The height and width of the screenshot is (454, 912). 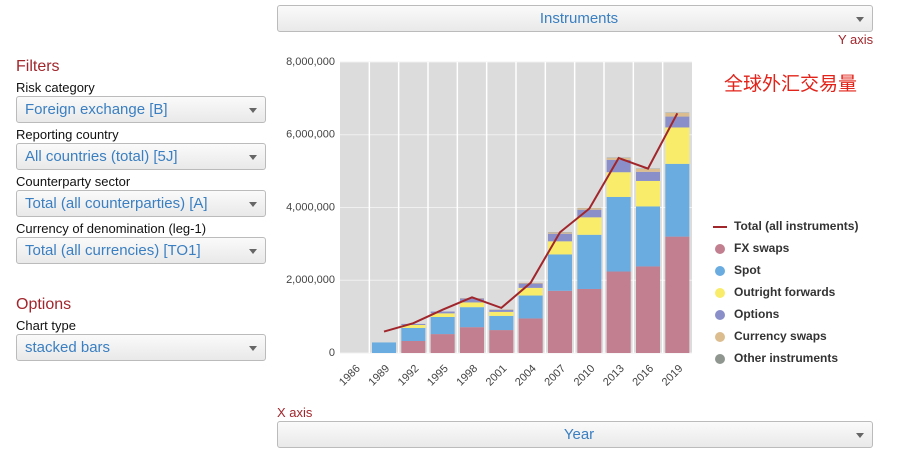 I want to click on x-tick-label: 2016, so click(x=643, y=376).